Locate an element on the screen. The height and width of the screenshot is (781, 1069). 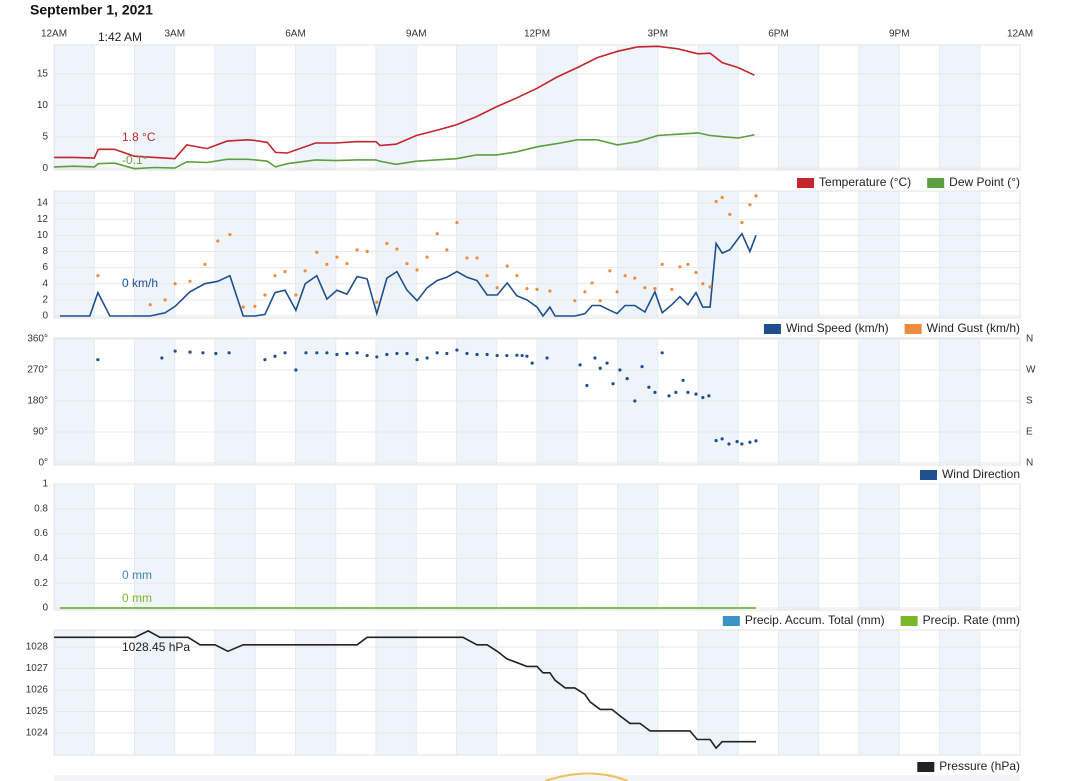
y2-tick-label: S is located at coordinates (1029, 401).